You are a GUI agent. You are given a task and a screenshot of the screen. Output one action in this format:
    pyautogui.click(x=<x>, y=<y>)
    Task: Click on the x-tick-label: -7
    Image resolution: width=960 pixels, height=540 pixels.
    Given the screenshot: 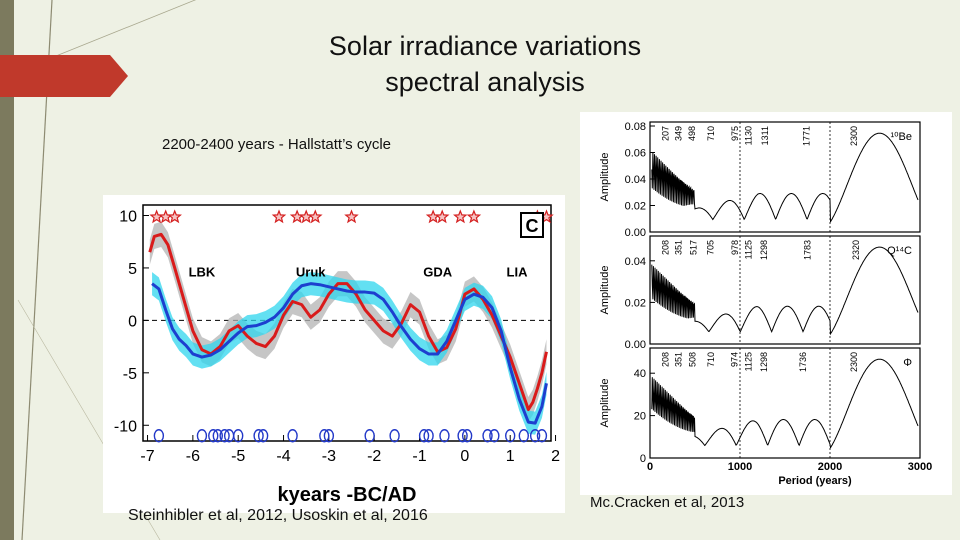 What is the action you would take?
    pyautogui.click(x=147, y=456)
    